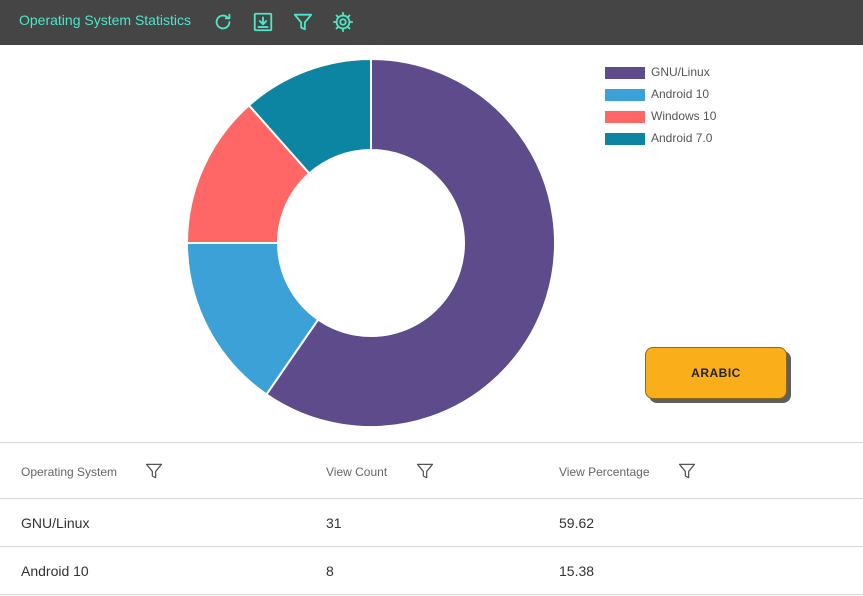 This screenshot has width=863, height=596. Describe the element at coordinates (431, 571) in the screenshot. I see `table-row: Android 10 8 15.38` at that location.